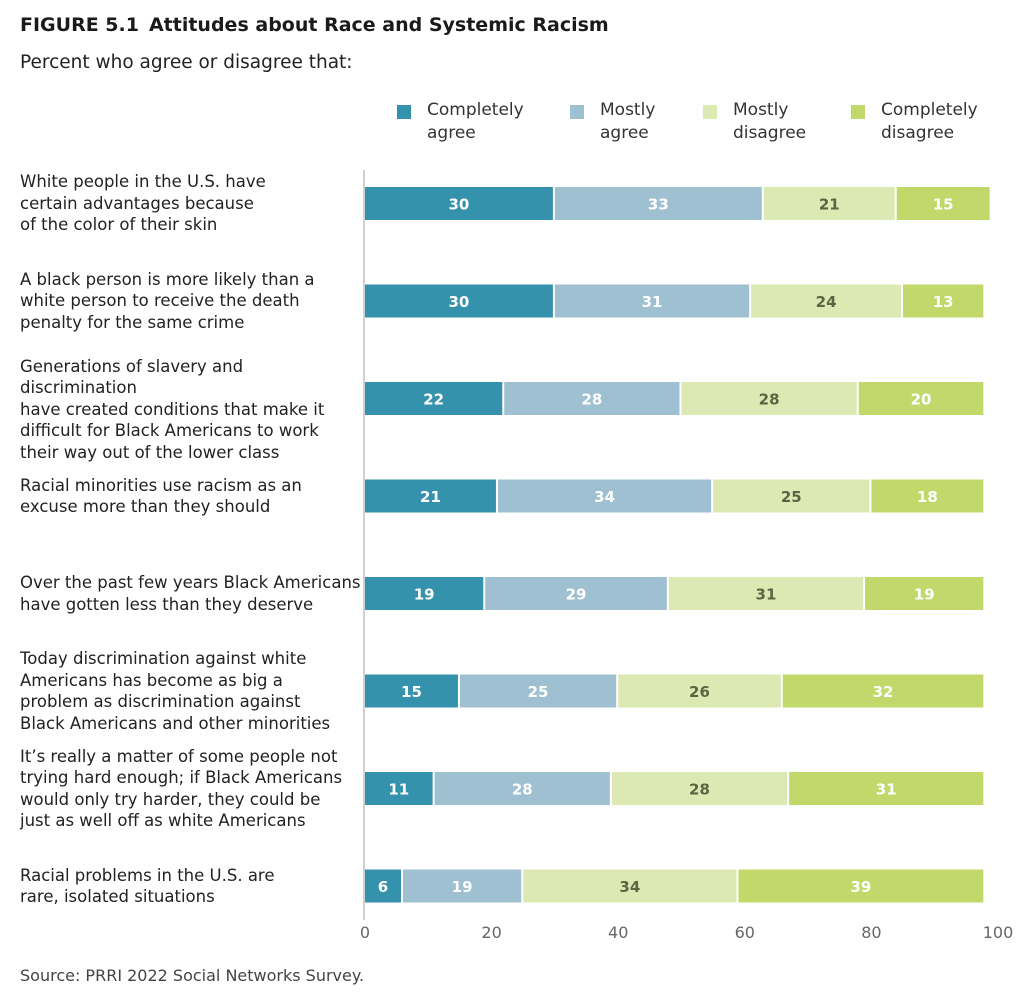 The image size is (1033, 1004). Describe the element at coordinates (163, 658) in the screenshot. I see `category-label-line: Today discrimination against white` at that location.